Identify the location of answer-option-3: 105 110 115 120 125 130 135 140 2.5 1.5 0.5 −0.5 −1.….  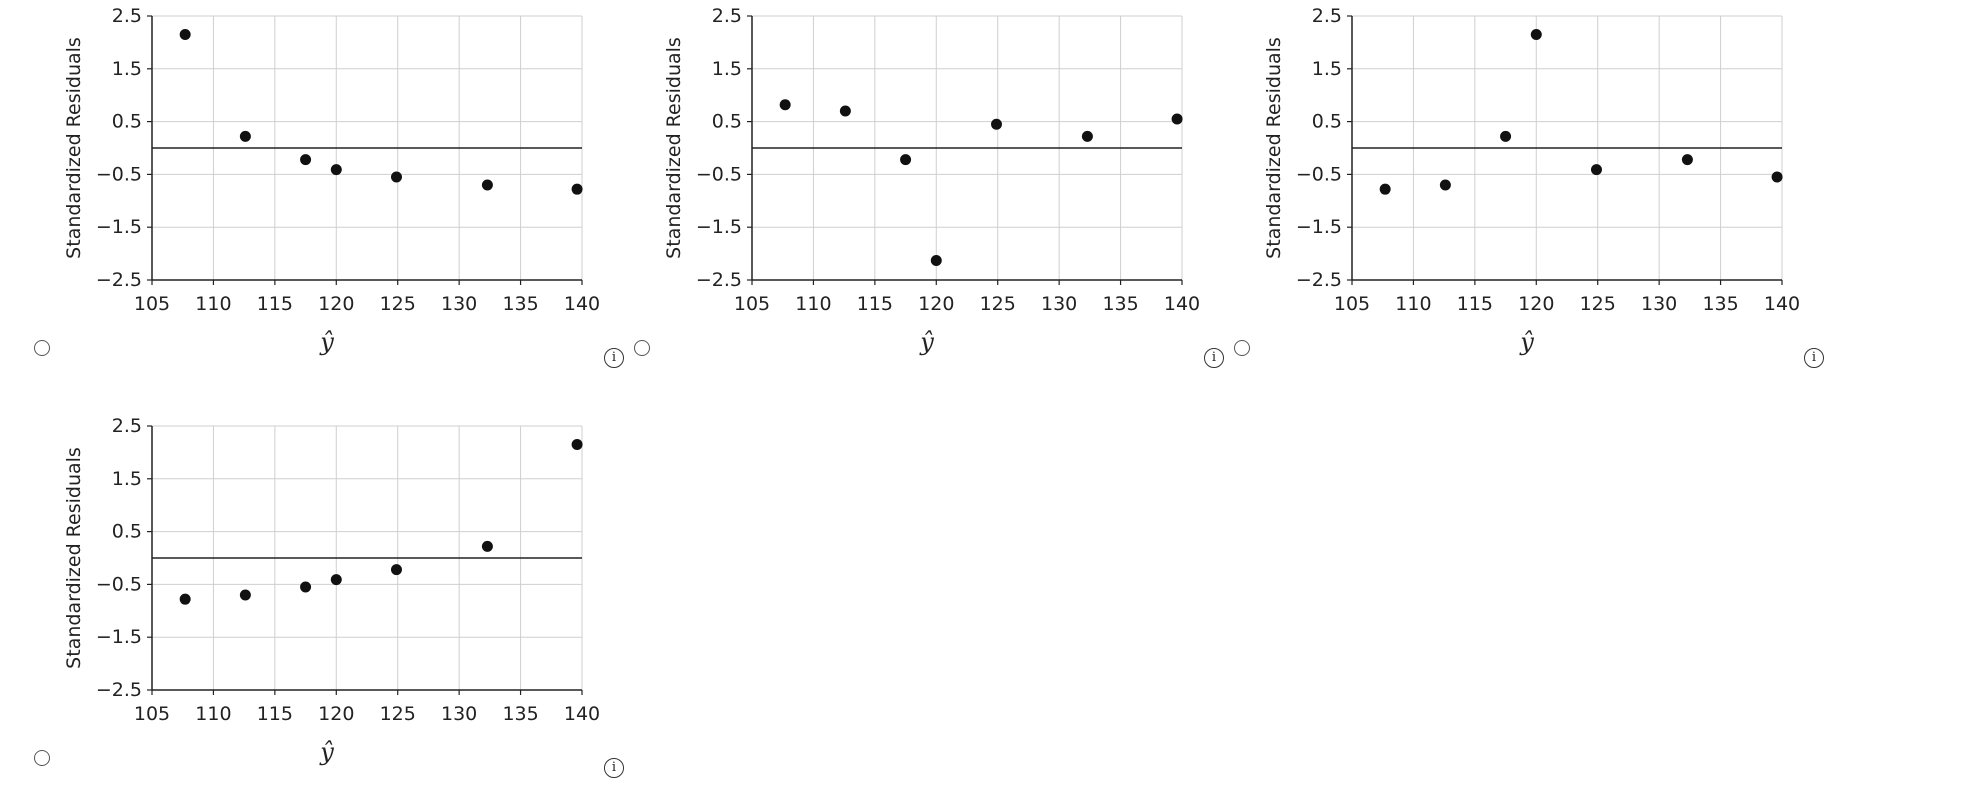
(1534, 200).